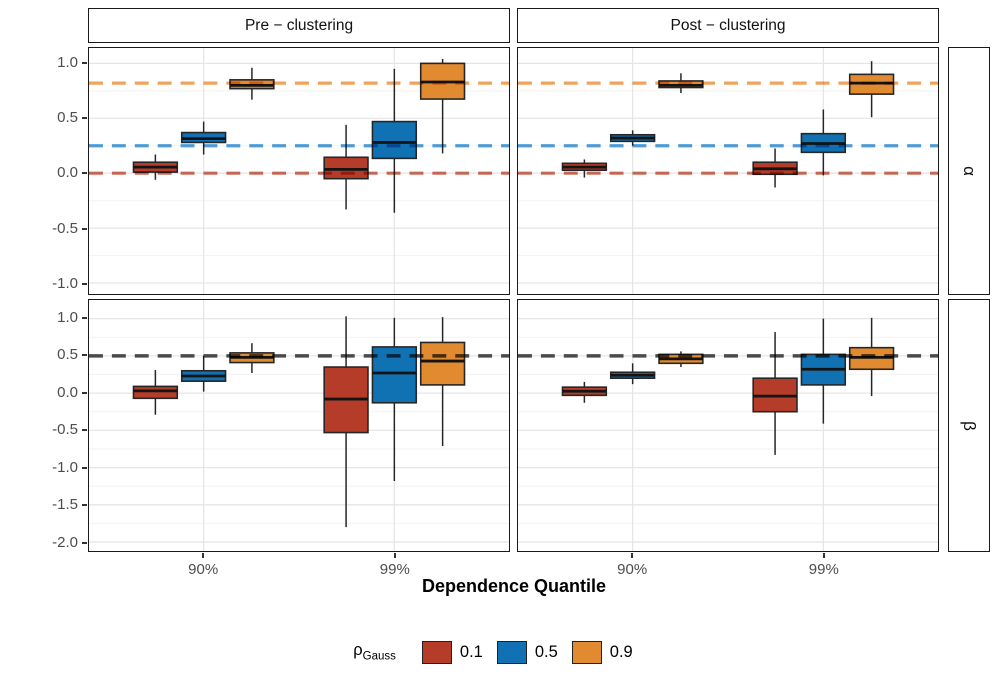 This screenshot has height=685, width=1000. What do you see at coordinates (514, 586) in the screenshot?
I see `x-axis-title: Dependence Quantile` at bounding box center [514, 586].